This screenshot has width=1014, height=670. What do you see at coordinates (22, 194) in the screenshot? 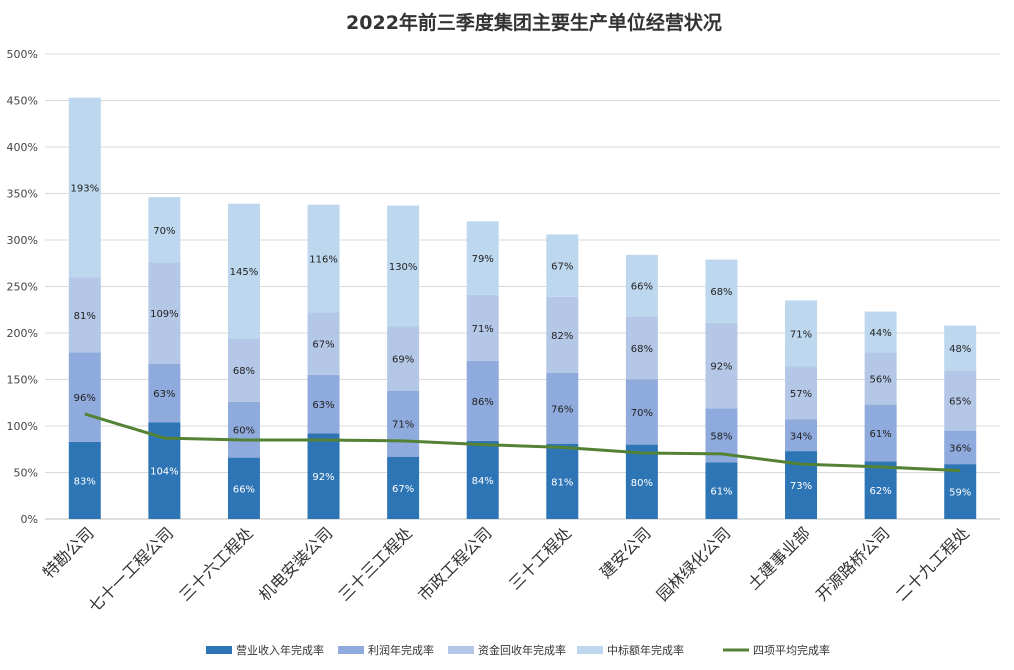
I see `y-tick-label: 350%` at bounding box center [22, 194].